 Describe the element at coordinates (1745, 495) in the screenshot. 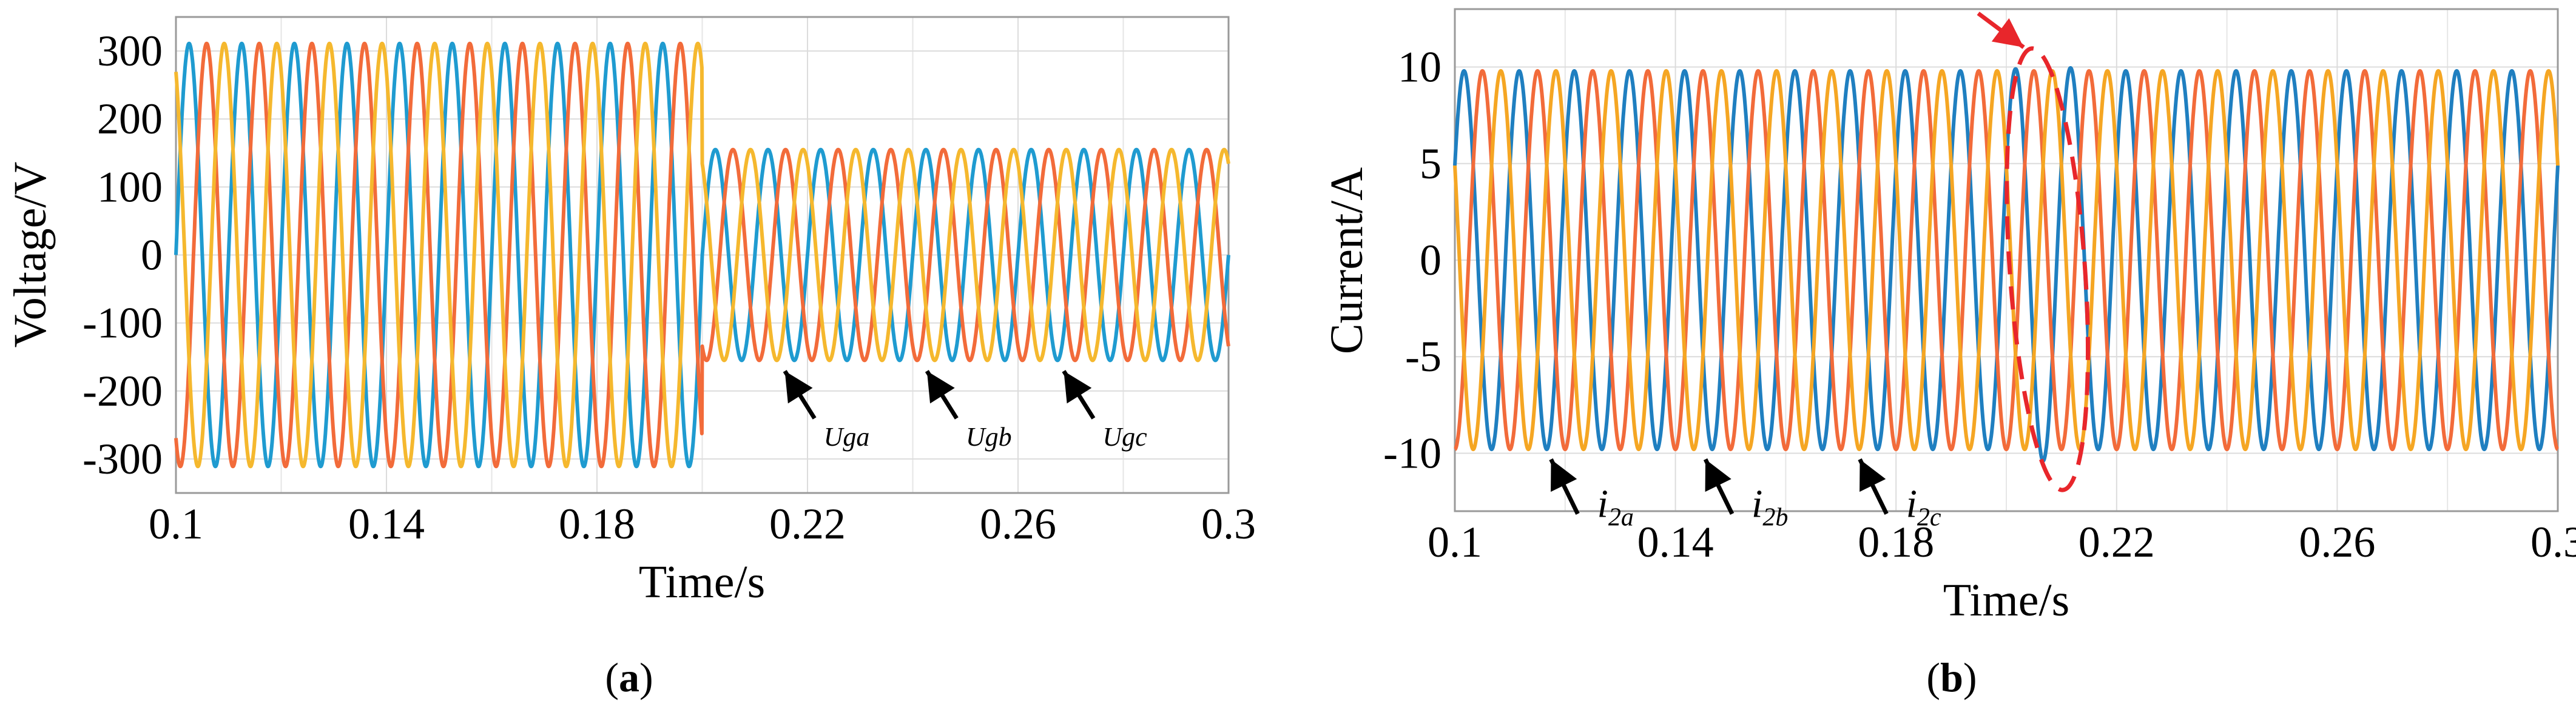

I see `panel-b-annotations: i2a i2b i2c` at that location.